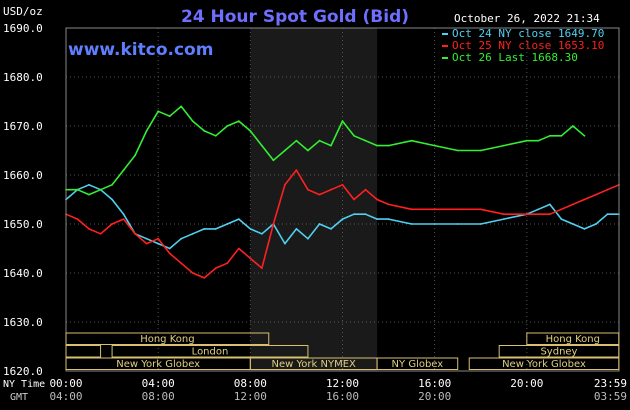 Image resolution: width=630 pixels, height=410 pixels. I want to click on session-label: NY Globex, so click(418, 364).